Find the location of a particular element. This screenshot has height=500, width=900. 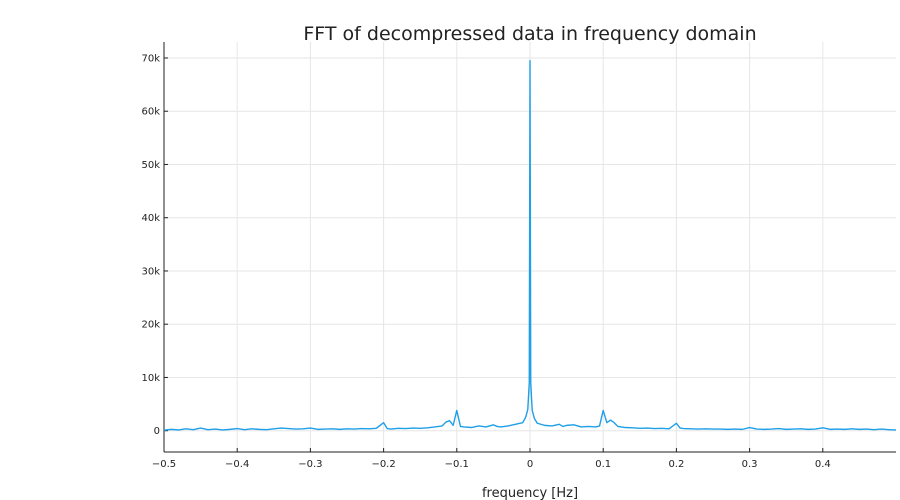

x-tick-label: 0.1 is located at coordinates (603, 464).